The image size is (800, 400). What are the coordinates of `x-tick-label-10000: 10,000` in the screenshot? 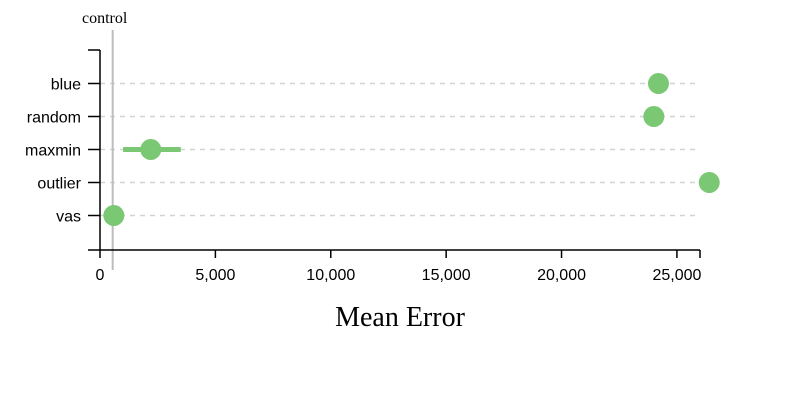 It's located at (330, 275).